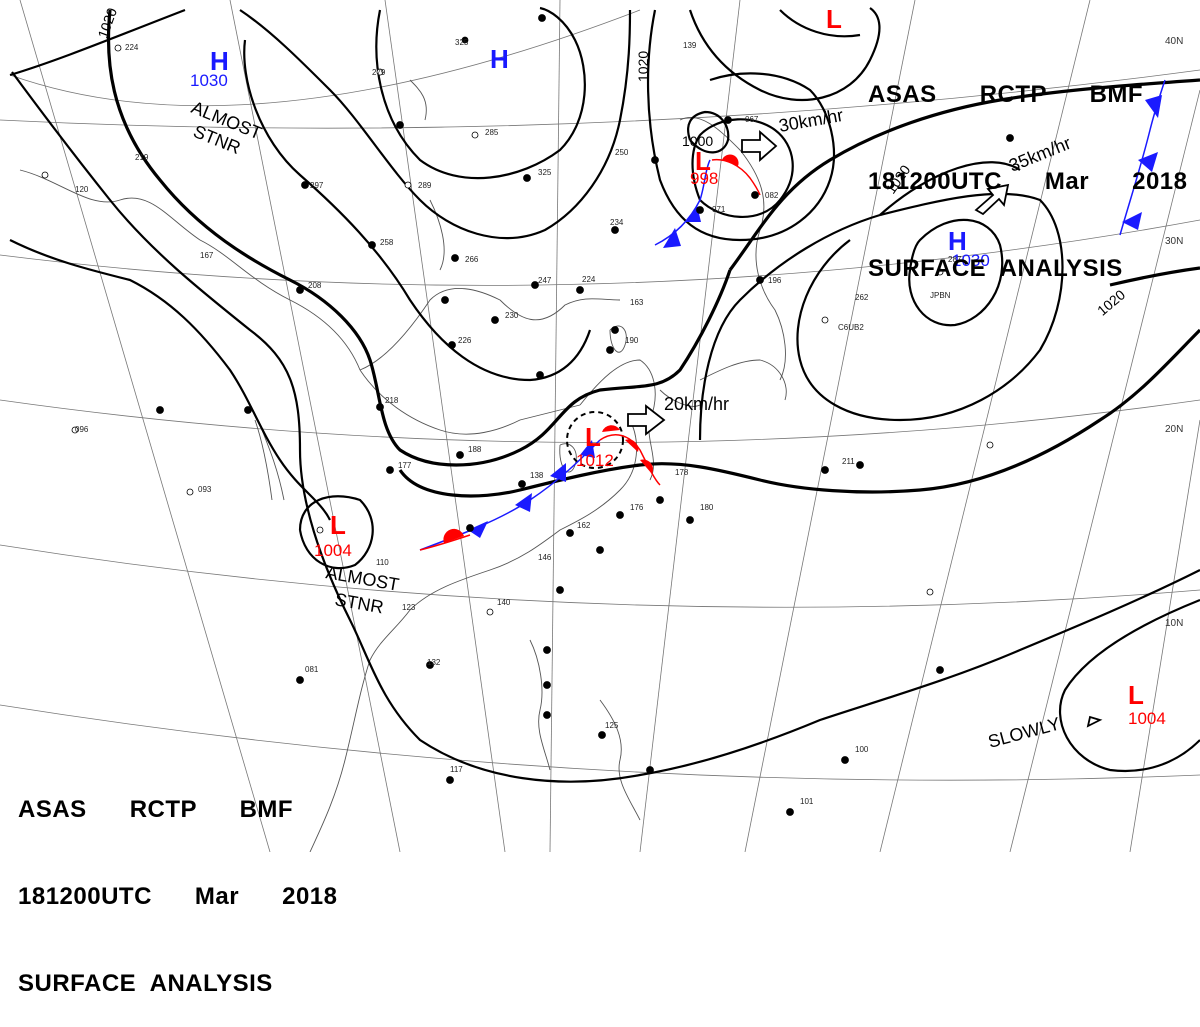 The width and height of the screenshot is (1200, 1027). Describe the element at coordinates (445, 539) in the screenshot. I see `warm-front-south-china` at that location.